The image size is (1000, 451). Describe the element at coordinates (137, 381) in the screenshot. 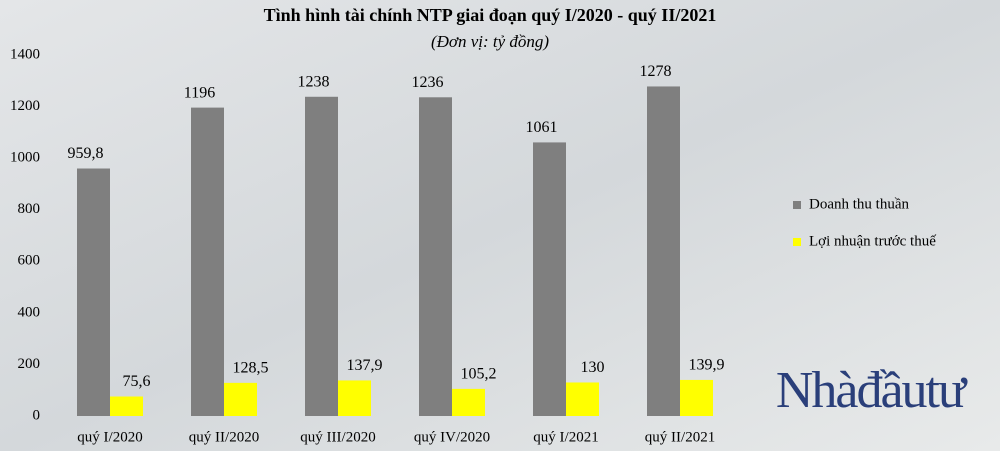

I see `data-label: 75,6` at that location.